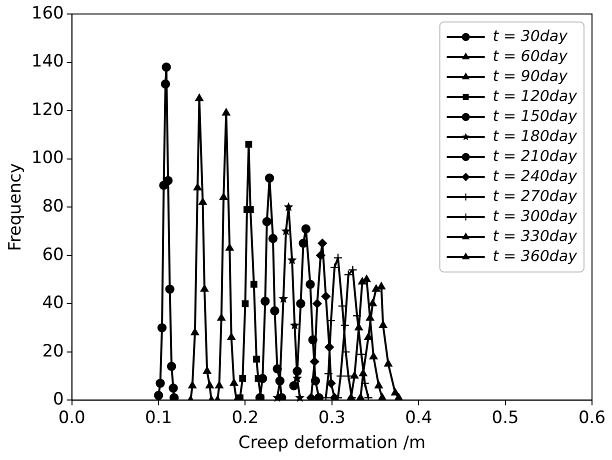  What do you see at coordinates (53, 351) in the screenshot?
I see `y-tick-label: 20` at bounding box center [53, 351].